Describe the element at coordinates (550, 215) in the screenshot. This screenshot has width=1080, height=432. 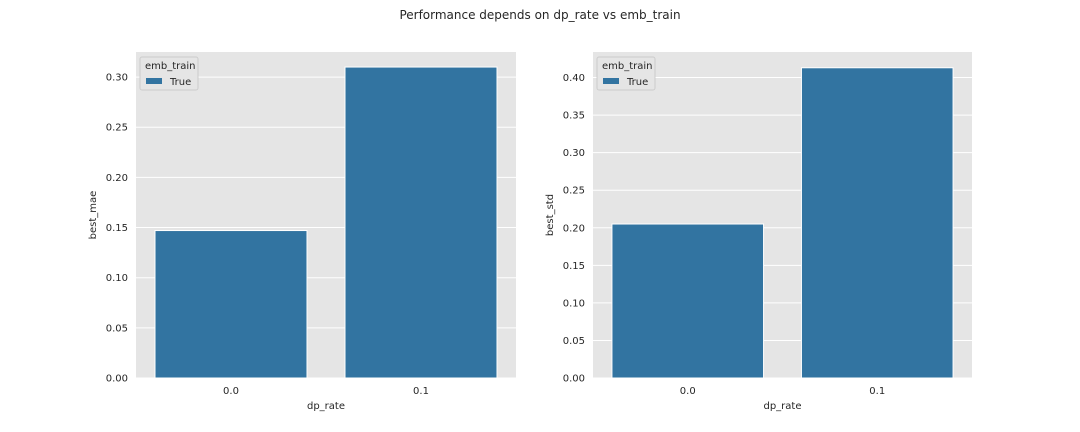
I see `y-axis-label: best_std` at that location.